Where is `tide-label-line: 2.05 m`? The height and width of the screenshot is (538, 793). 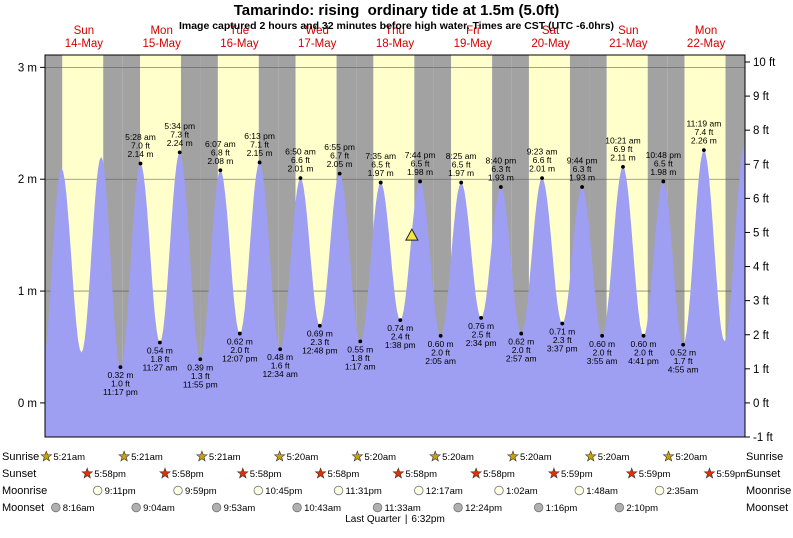 tide-label-line: 2.05 m is located at coordinates (340, 164).